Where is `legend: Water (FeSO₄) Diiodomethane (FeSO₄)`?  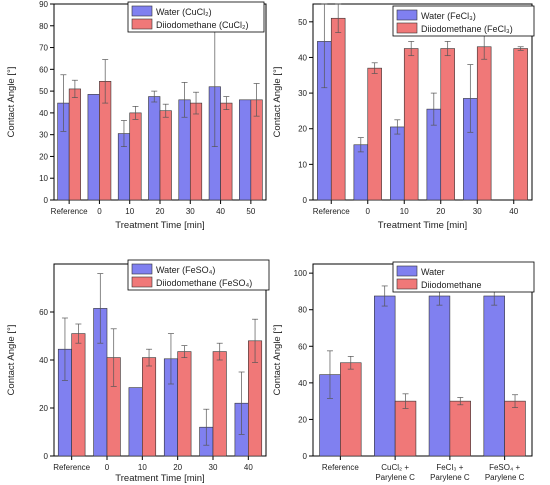
legend: Water (FeSO₄) Diiodomethane (FeSO₄) is located at coordinates (198, 275).